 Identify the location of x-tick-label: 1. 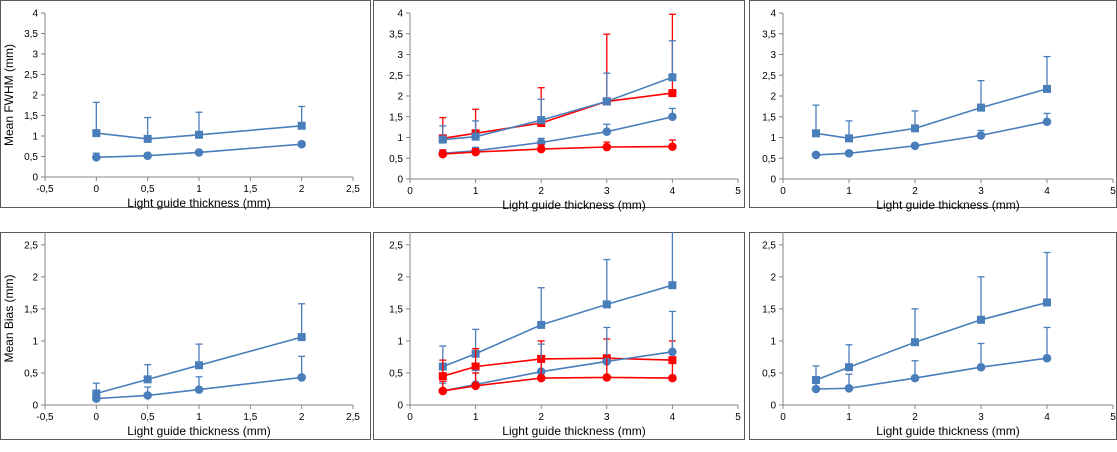
(199, 417).